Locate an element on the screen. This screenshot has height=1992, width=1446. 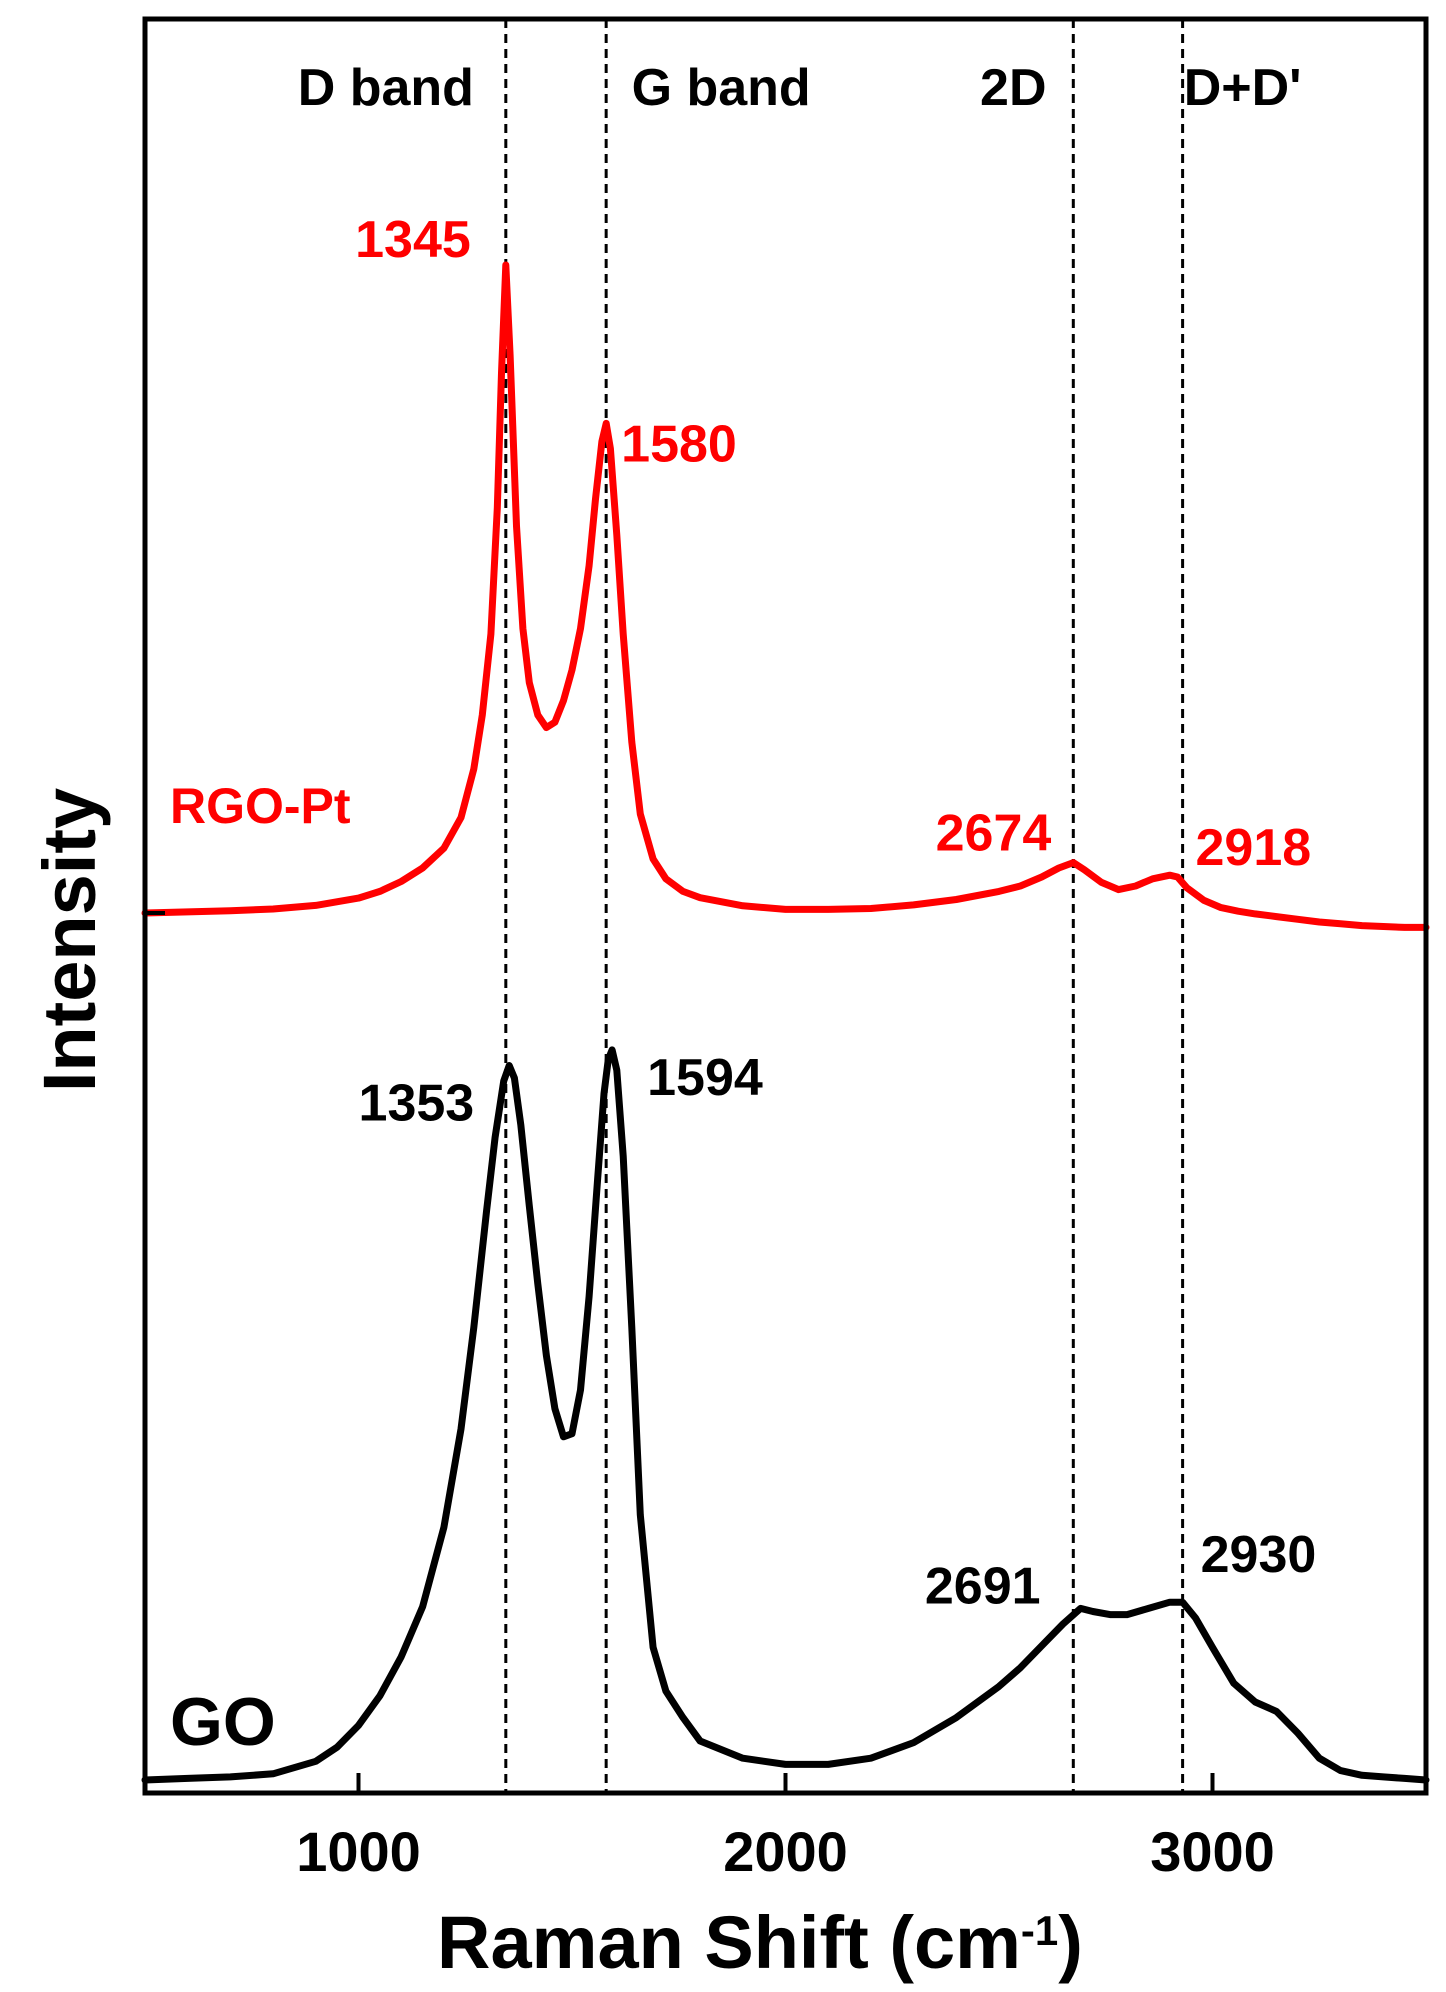
peak-label-rgo-pt-2674: 2674 is located at coordinates (994, 834).